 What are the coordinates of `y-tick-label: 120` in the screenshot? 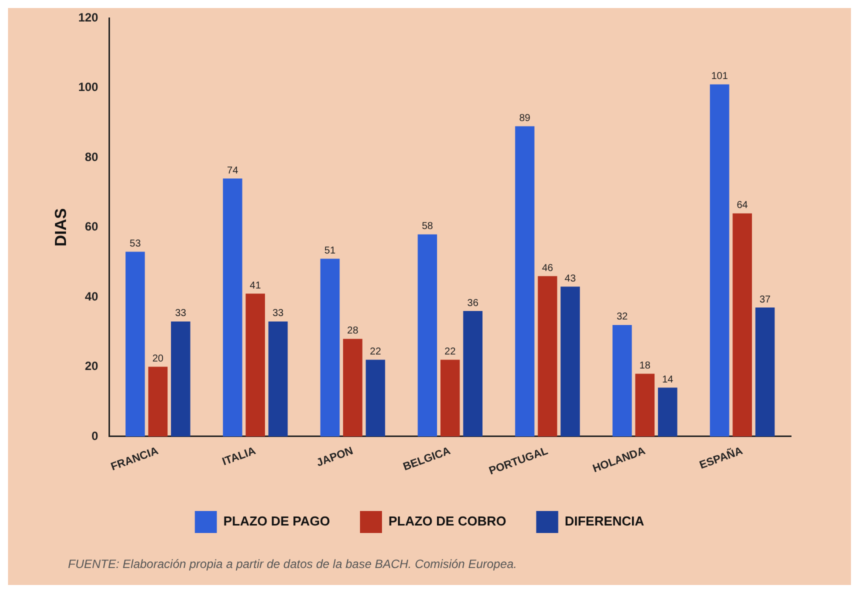 It's located at (88, 17).